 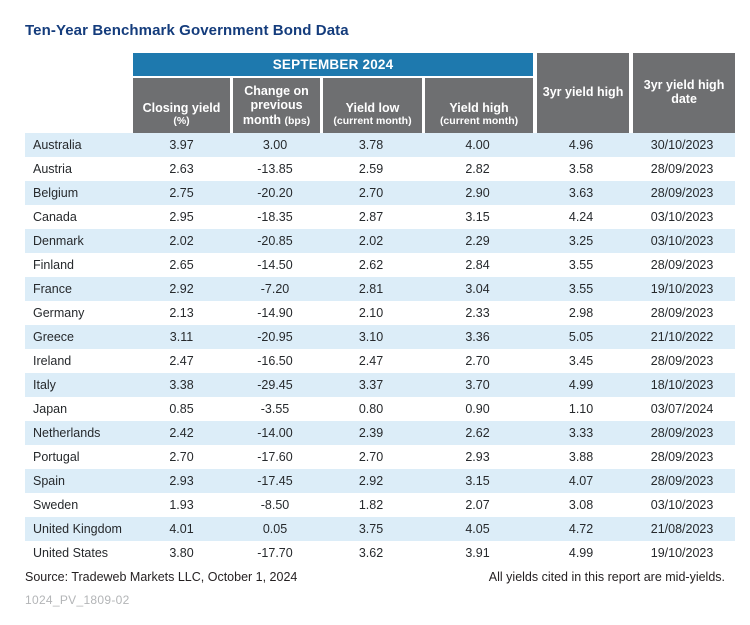 What do you see at coordinates (380, 145) in the screenshot?
I see `table-row: Australia 3.97 3.00 3.78 4.00 4.96 30/10/2023` at bounding box center [380, 145].